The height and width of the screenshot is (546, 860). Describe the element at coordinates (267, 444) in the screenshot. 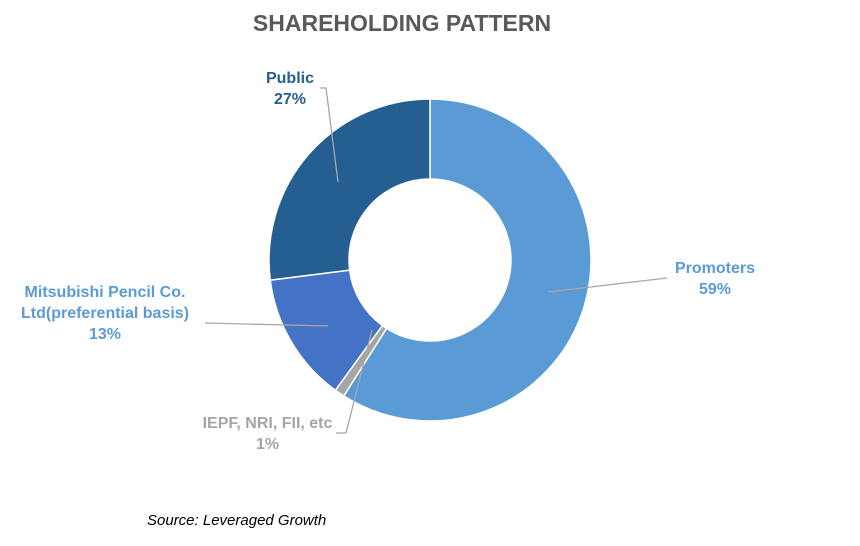

I see `value-label: 1%` at that location.